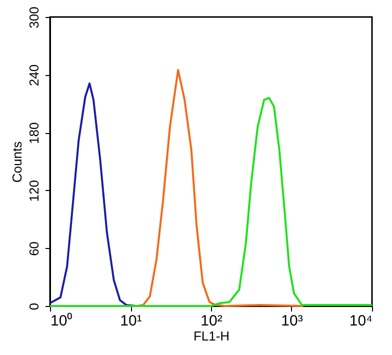  Describe the element at coordinates (211, 321) in the screenshot. I see `x-tick-label: 10²` at that location.